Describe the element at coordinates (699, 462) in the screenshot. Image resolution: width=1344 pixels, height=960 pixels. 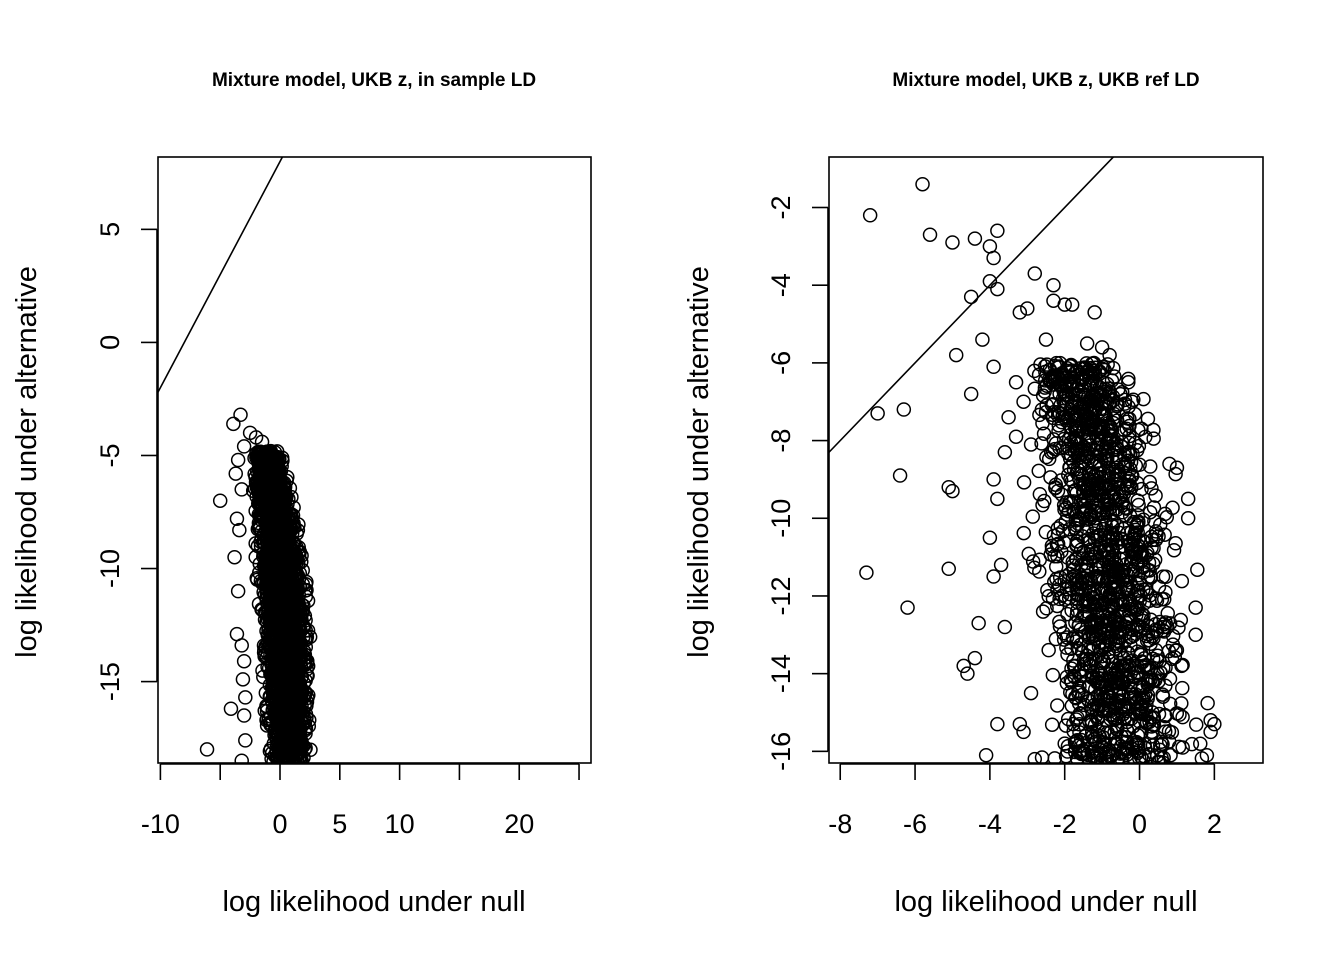
I see `y-axis-label: log likelihood under alternative` at that location.